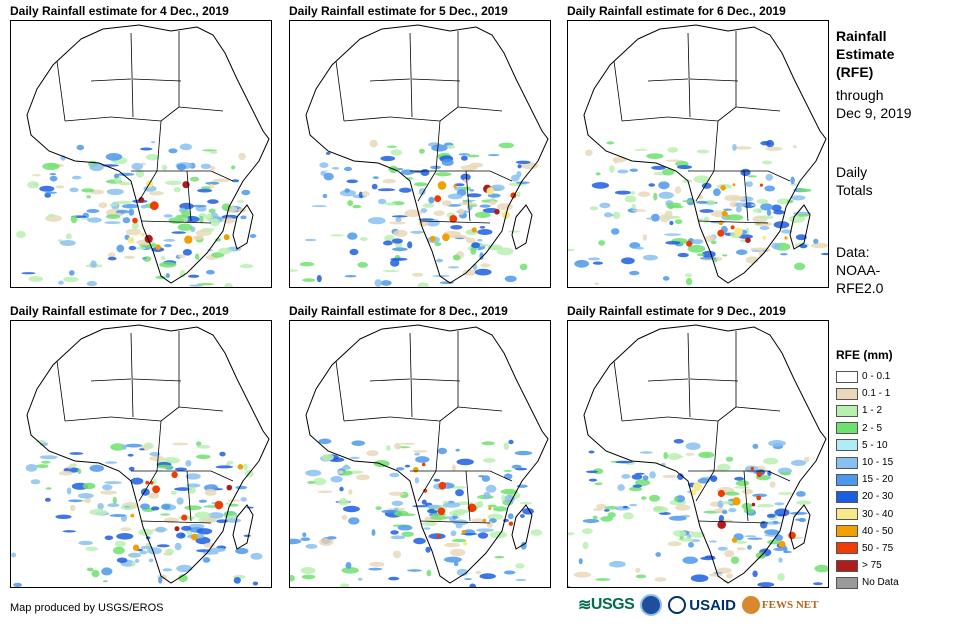 The image size is (967, 626). I want to click on legend-swatch, so click(847, 548).